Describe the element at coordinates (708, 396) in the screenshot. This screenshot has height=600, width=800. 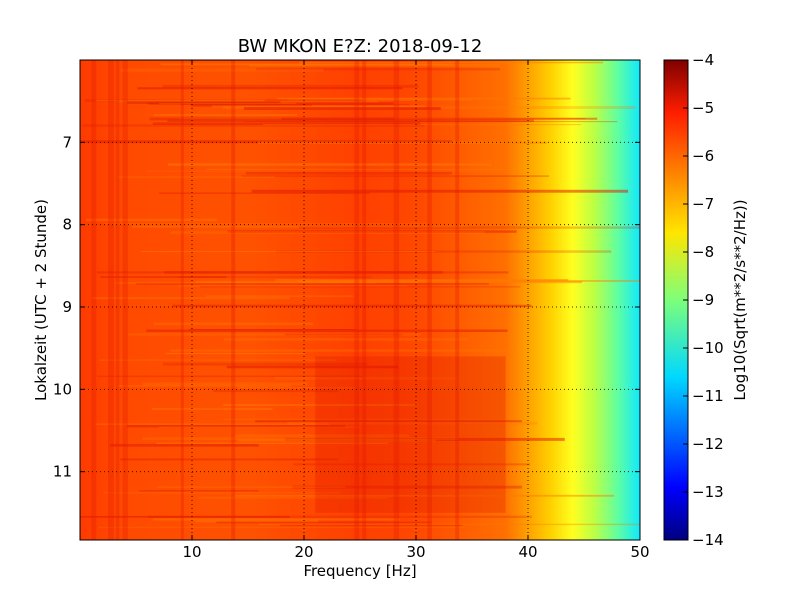
I see `colorbar-tick-label: −11` at that location.